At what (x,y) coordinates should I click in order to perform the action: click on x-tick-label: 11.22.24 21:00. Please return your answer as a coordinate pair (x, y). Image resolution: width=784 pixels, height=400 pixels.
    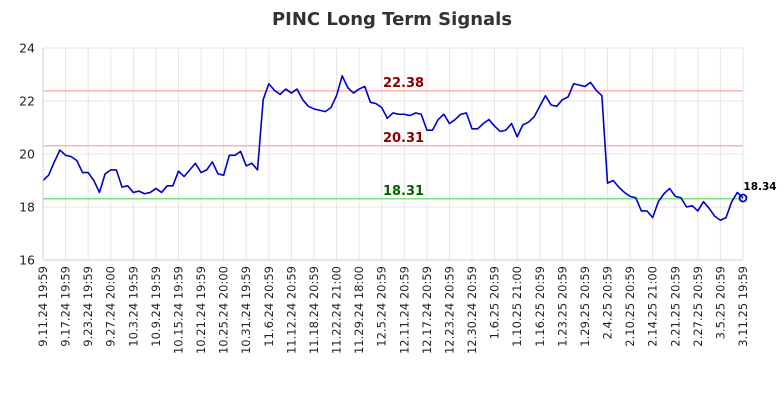
    Looking at the image, I should click on (337, 310).